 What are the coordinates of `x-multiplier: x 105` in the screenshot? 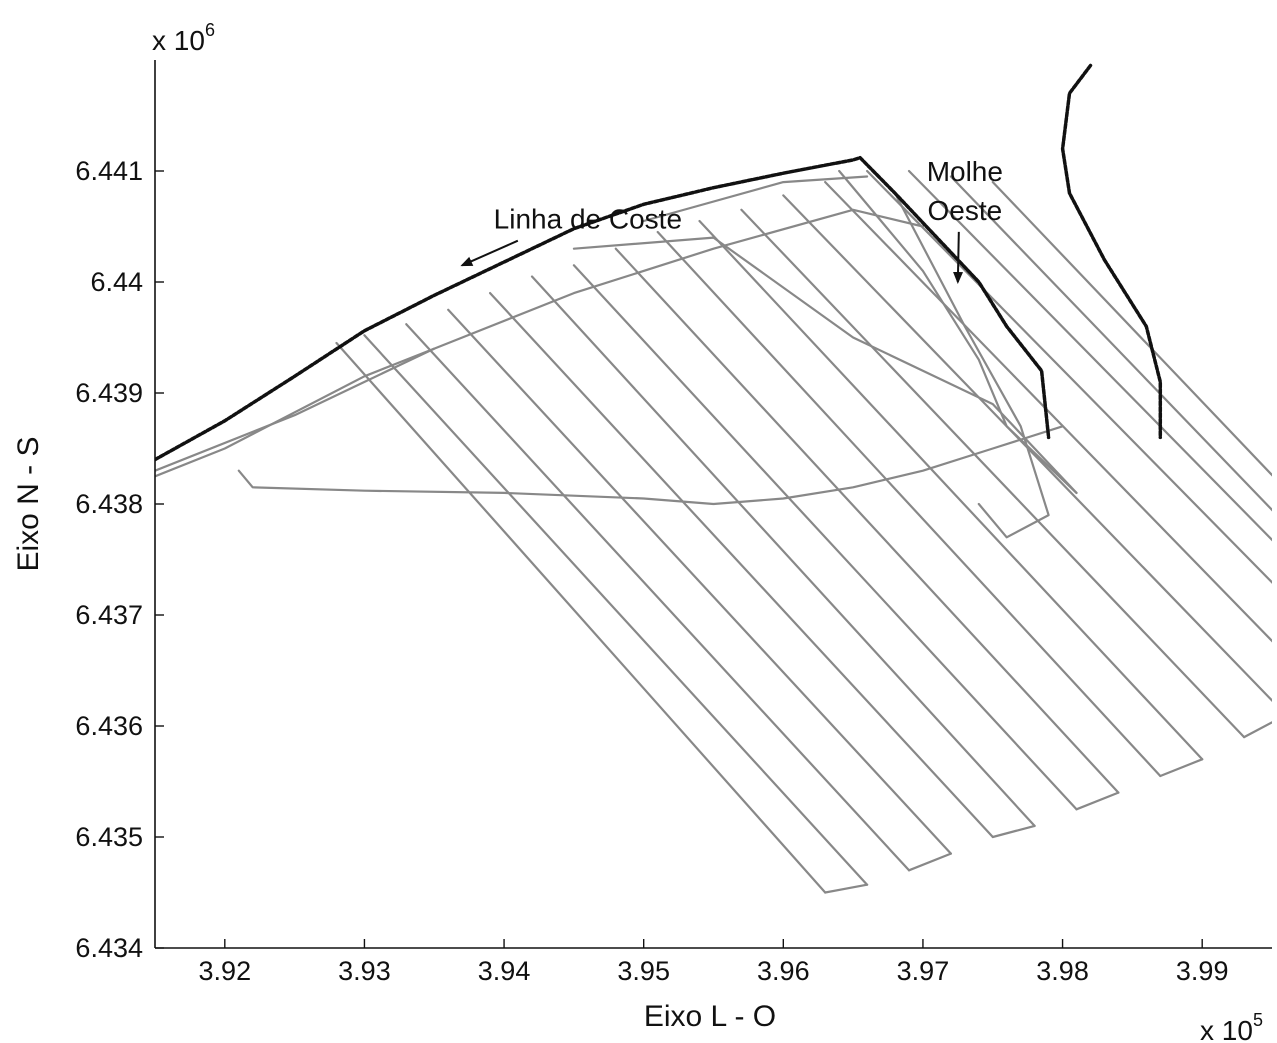 It's located at (1231, 1026).